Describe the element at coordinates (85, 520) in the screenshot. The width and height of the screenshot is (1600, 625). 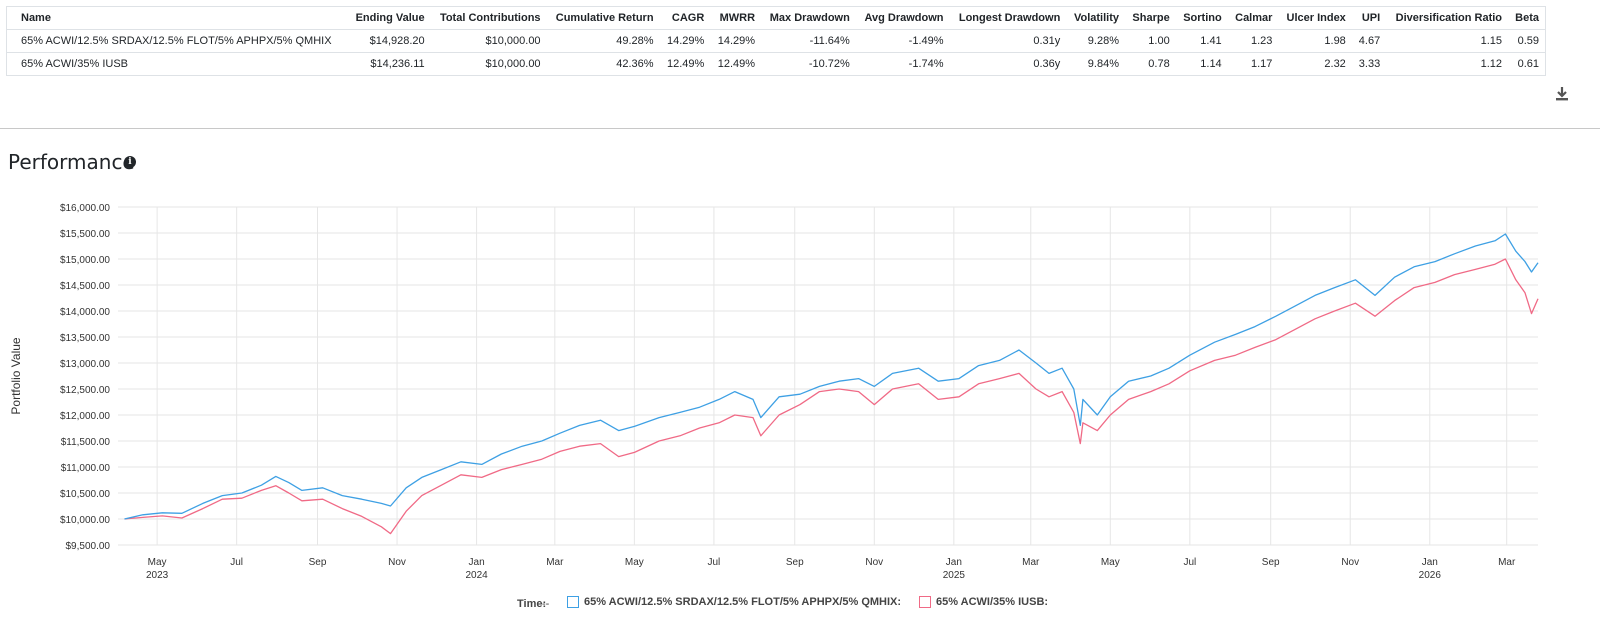
I see `y-tick-label: $10,000.00` at that location.